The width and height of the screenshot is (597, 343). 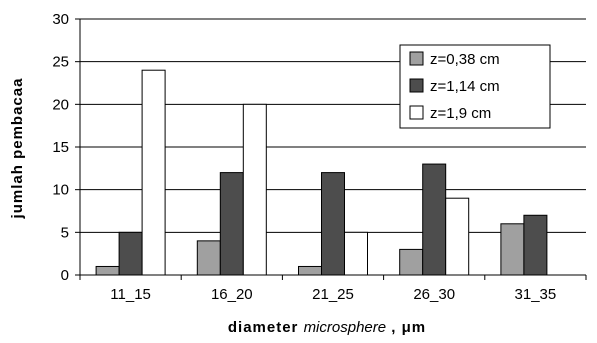 I want to click on legend: z=0,38 cm z=1,14 cm z=1,9 cm, so click(x=475, y=86).